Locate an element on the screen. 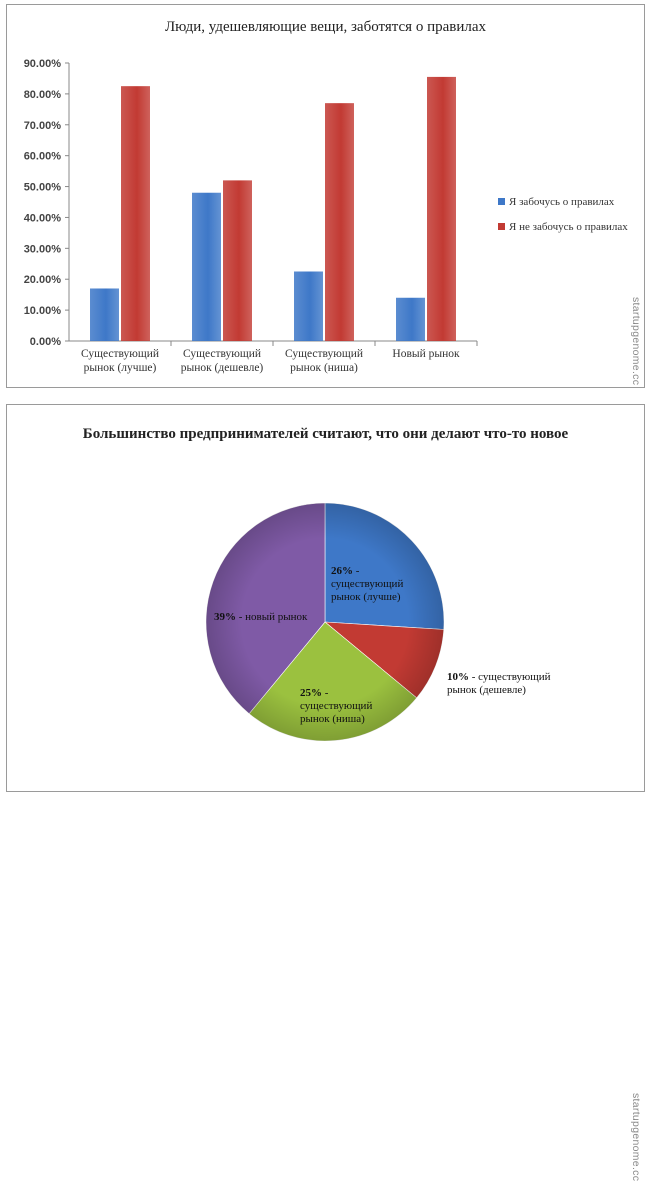 Image resolution: width=650 pixels, height=1181 pixels. legend-label: Я забочусь о правилах is located at coordinates (562, 202).